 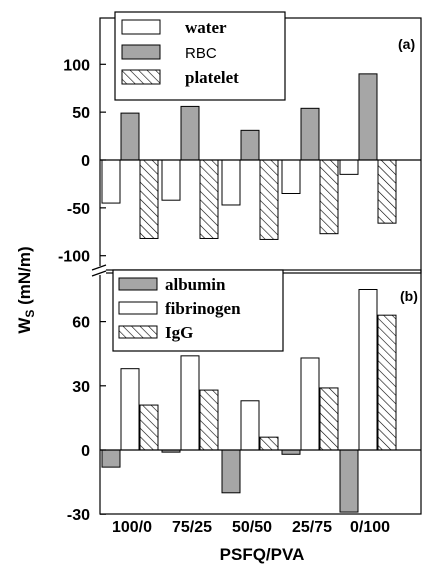 What do you see at coordinates (141, 77) in the screenshot?
I see `legend-swatch-platelet` at bounding box center [141, 77].